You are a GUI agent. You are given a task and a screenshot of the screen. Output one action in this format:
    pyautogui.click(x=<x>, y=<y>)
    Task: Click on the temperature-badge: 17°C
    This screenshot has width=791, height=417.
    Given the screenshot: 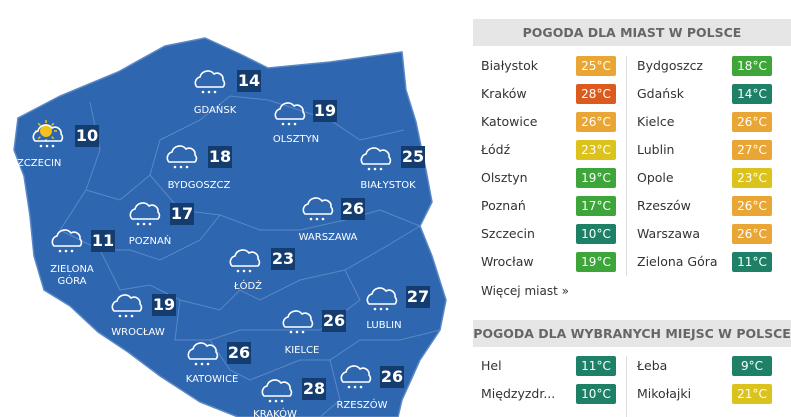 What is the action you would take?
    pyautogui.click(x=596, y=206)
    